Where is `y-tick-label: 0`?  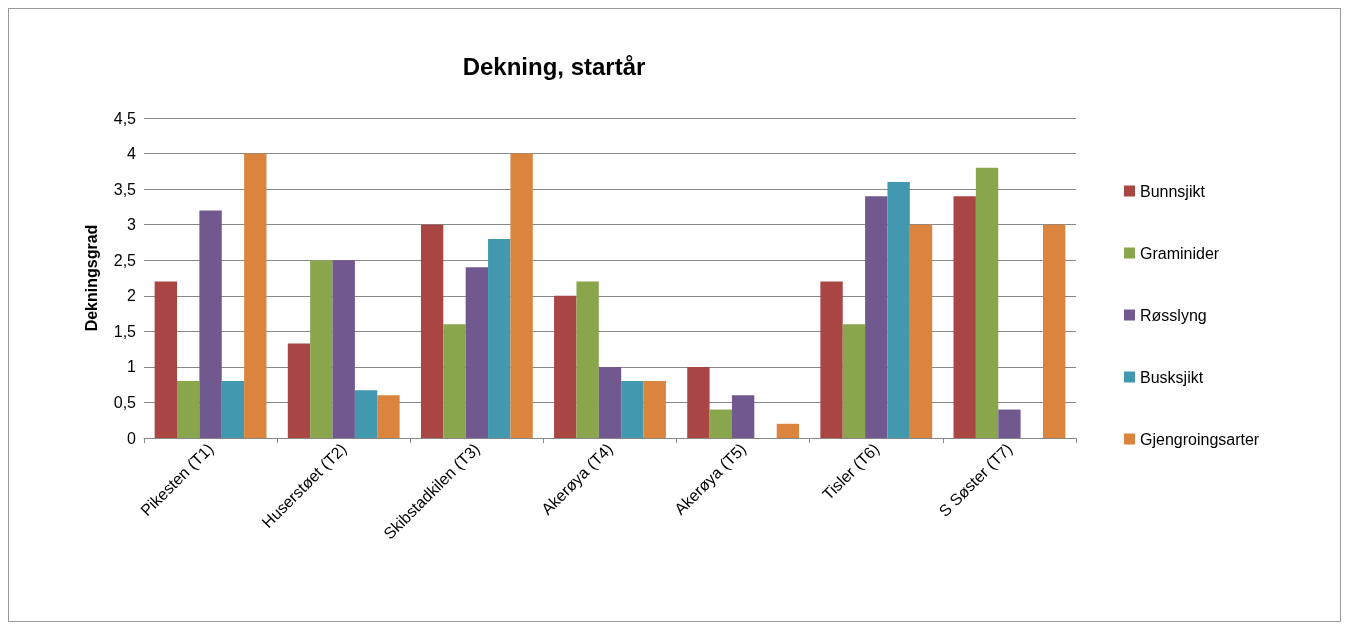 y-tick-label: 0 is located at coordinates (132, 438).